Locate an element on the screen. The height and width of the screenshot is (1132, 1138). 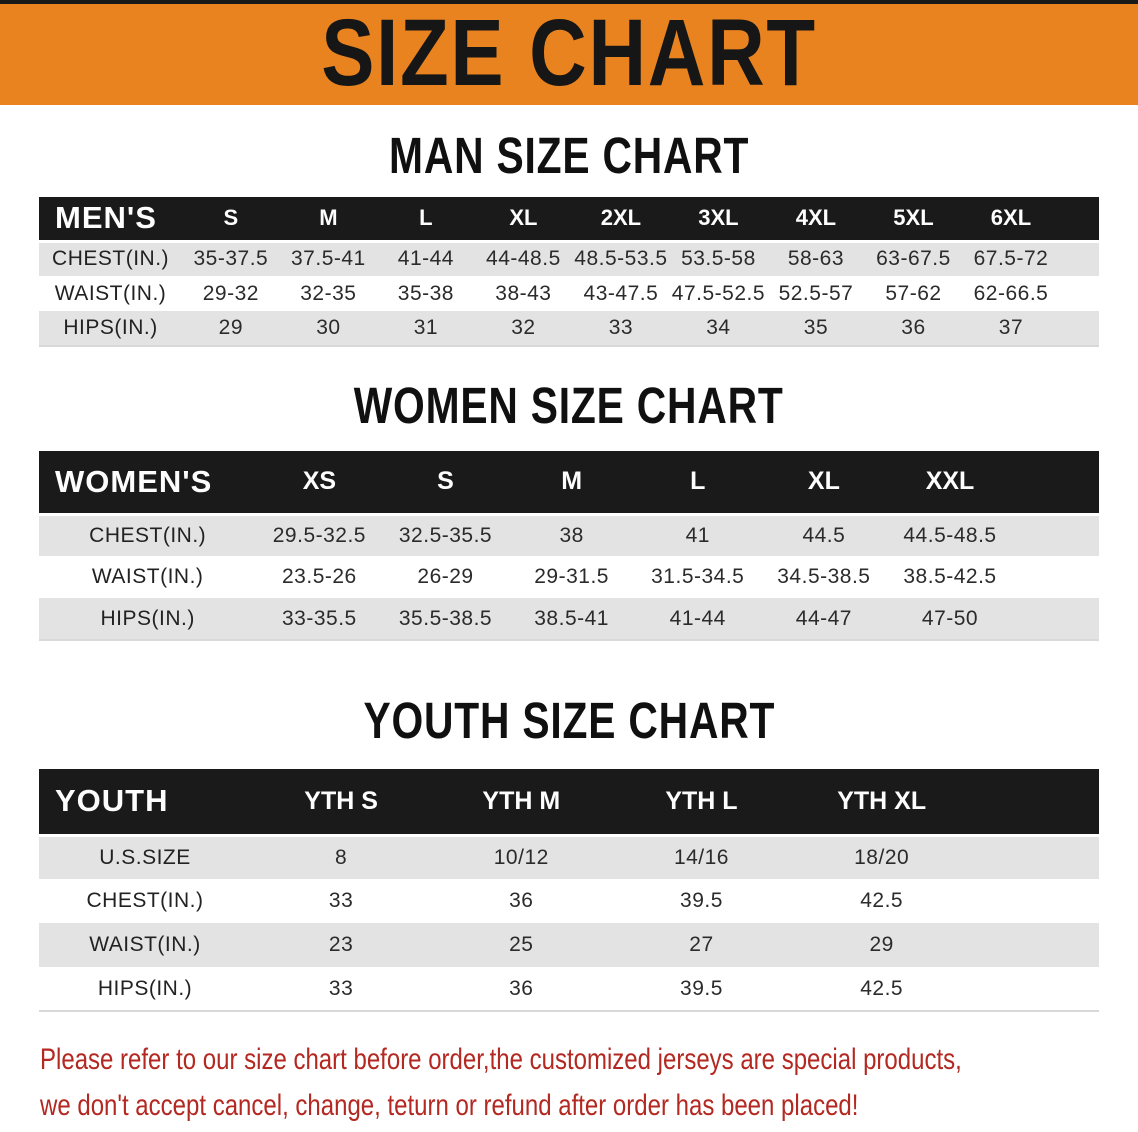
size-value-cell: 63-67.5 is located at coordinates (913, 259).